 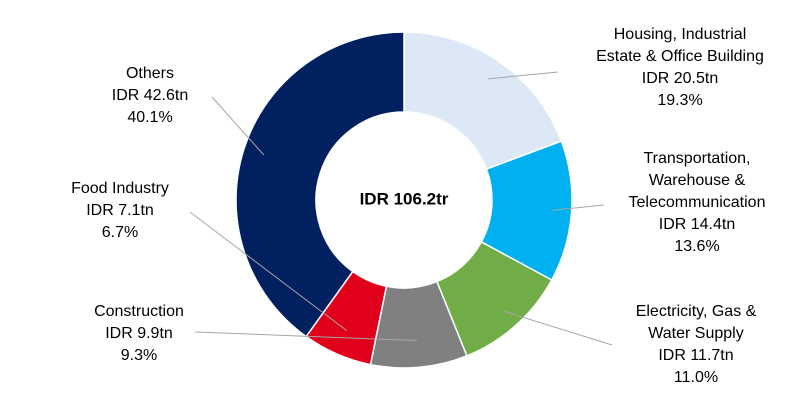 I want to click on slice-label-line: IDR 7.1tn, so click(x=120, y=210).